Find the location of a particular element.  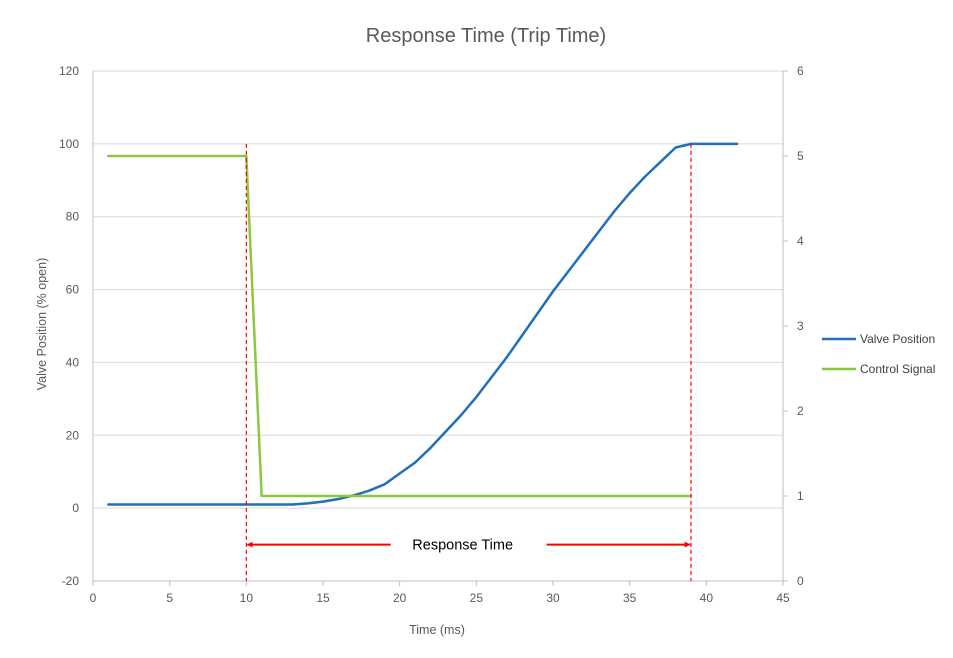

legend-label-control-signal: Control Signal is located at coordinates (897, 369).